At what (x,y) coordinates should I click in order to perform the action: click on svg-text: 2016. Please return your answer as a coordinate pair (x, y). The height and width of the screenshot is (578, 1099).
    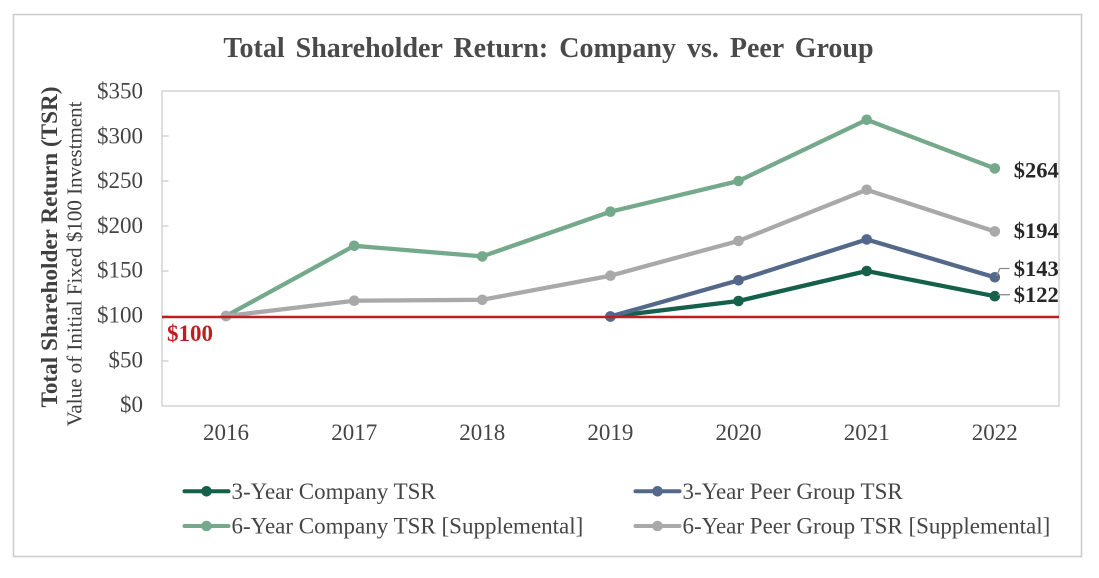
    Looking at the image, I should click on (226, 432).